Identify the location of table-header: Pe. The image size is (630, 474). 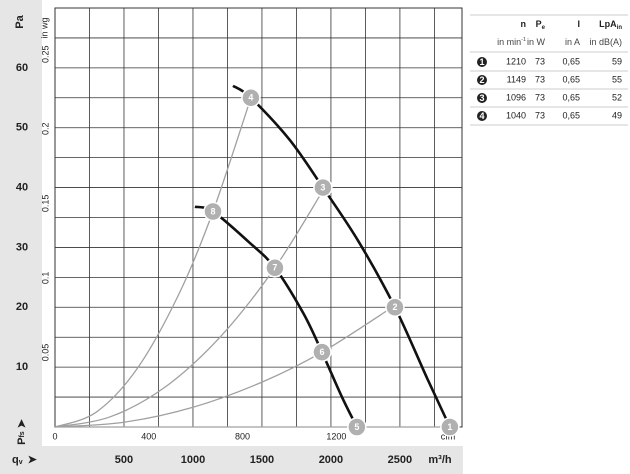
(541, 24).